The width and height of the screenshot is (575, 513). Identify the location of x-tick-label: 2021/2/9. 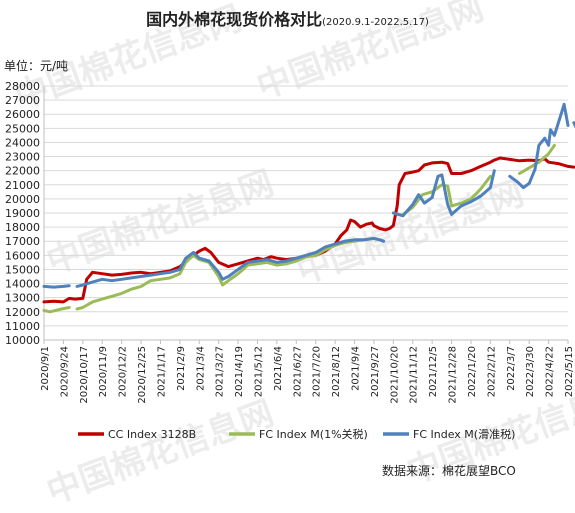
(181, 368).